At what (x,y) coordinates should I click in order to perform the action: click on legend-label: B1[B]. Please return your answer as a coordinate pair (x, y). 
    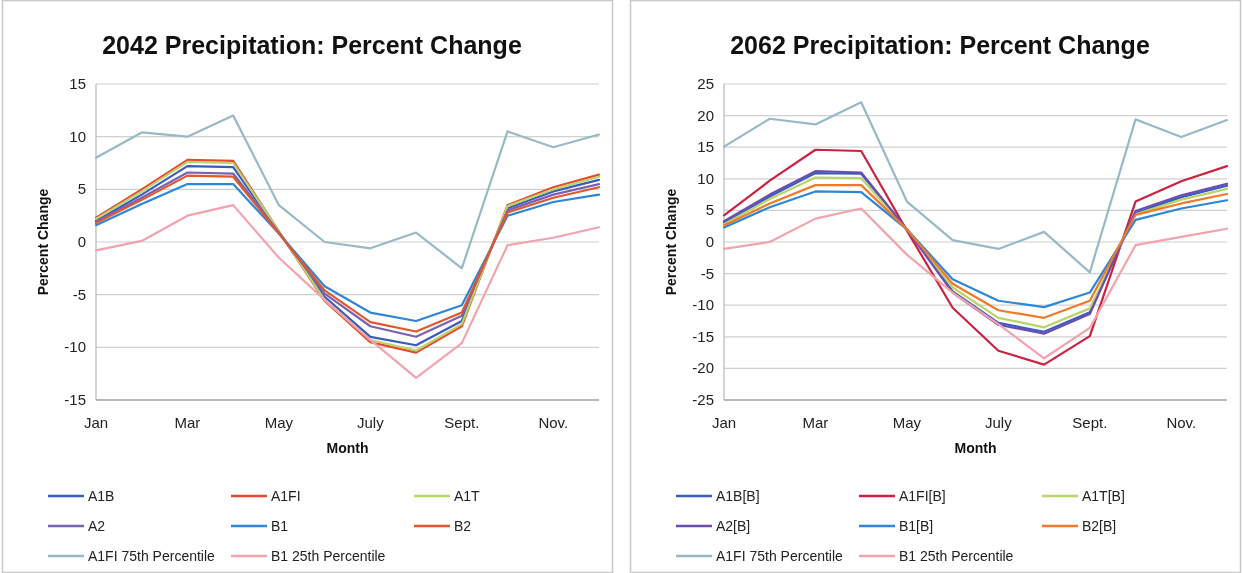
    Looking at the image, I should click on (916, 526).